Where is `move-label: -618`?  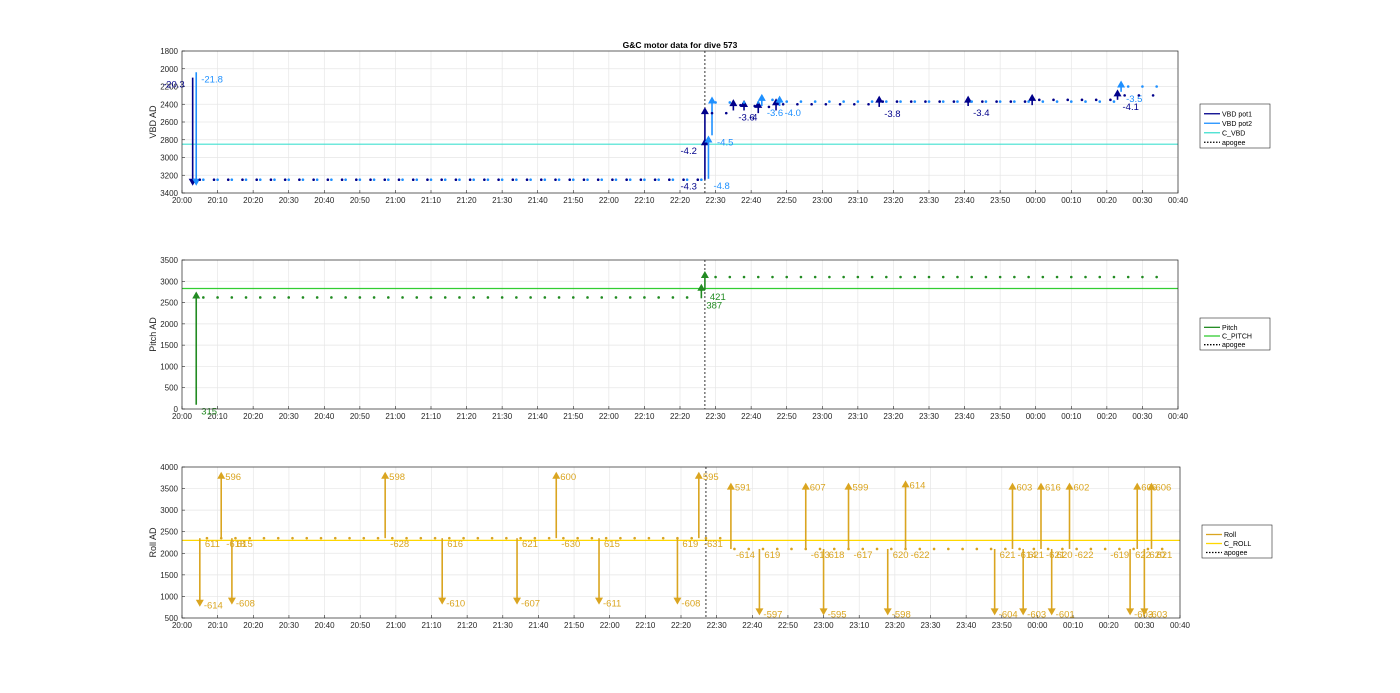 move-label: -618 is located at coordinates (235, 544).